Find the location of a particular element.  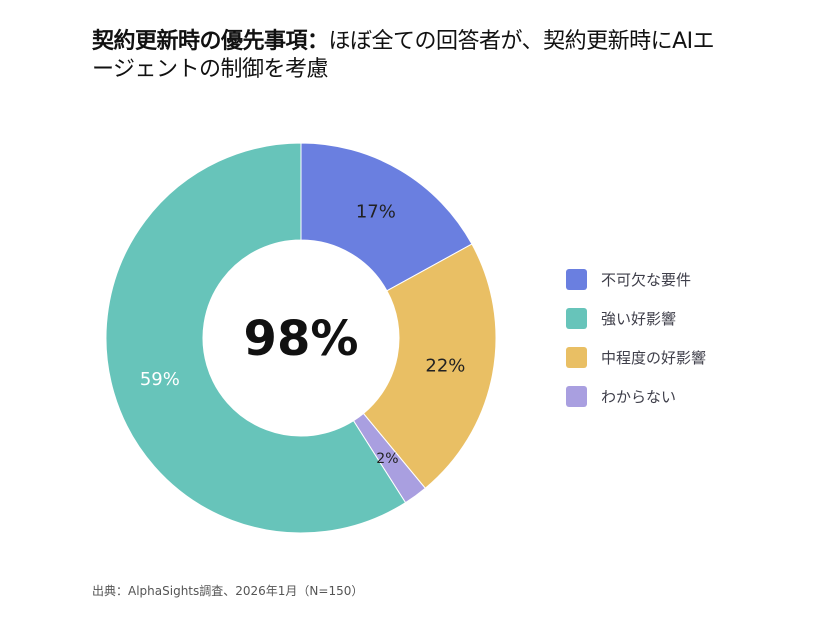

legend-item: 強い好影響 is located at coordinates (636, 318).